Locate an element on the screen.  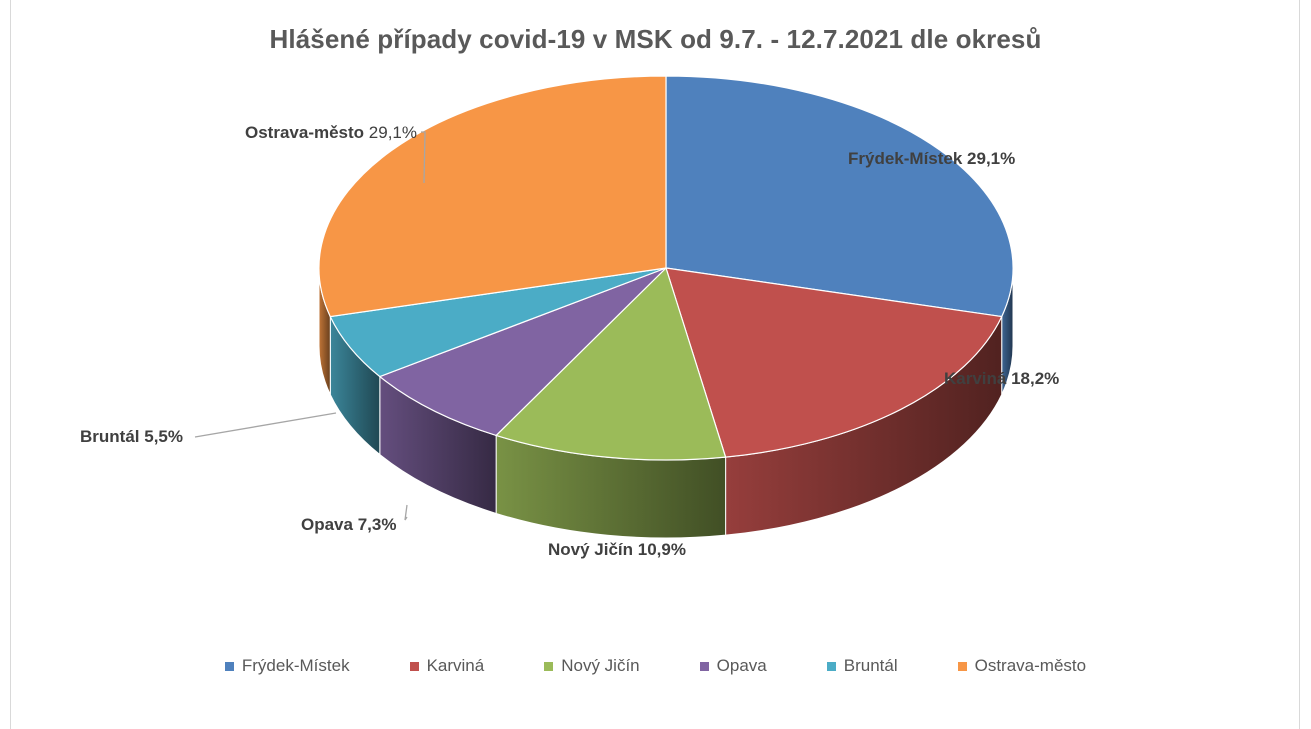
data-label-bruntal: Bruntál 5,5% is located at coordinates (131, 436).